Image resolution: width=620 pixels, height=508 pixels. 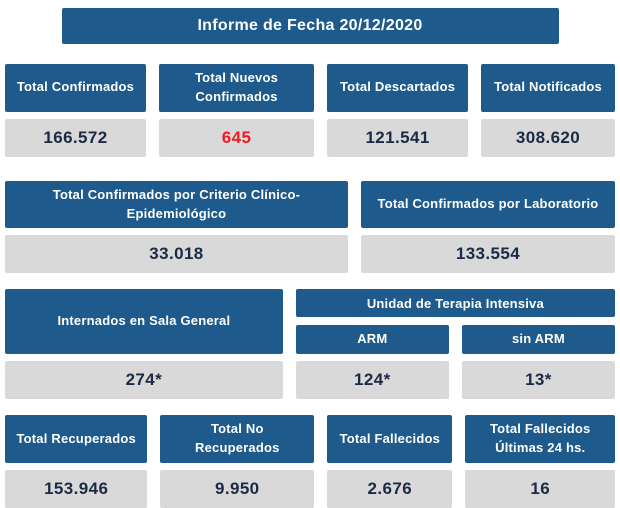 I want to click on uti-columns: ARM 124* sin ARM 13*, so click(x=455, y=362).